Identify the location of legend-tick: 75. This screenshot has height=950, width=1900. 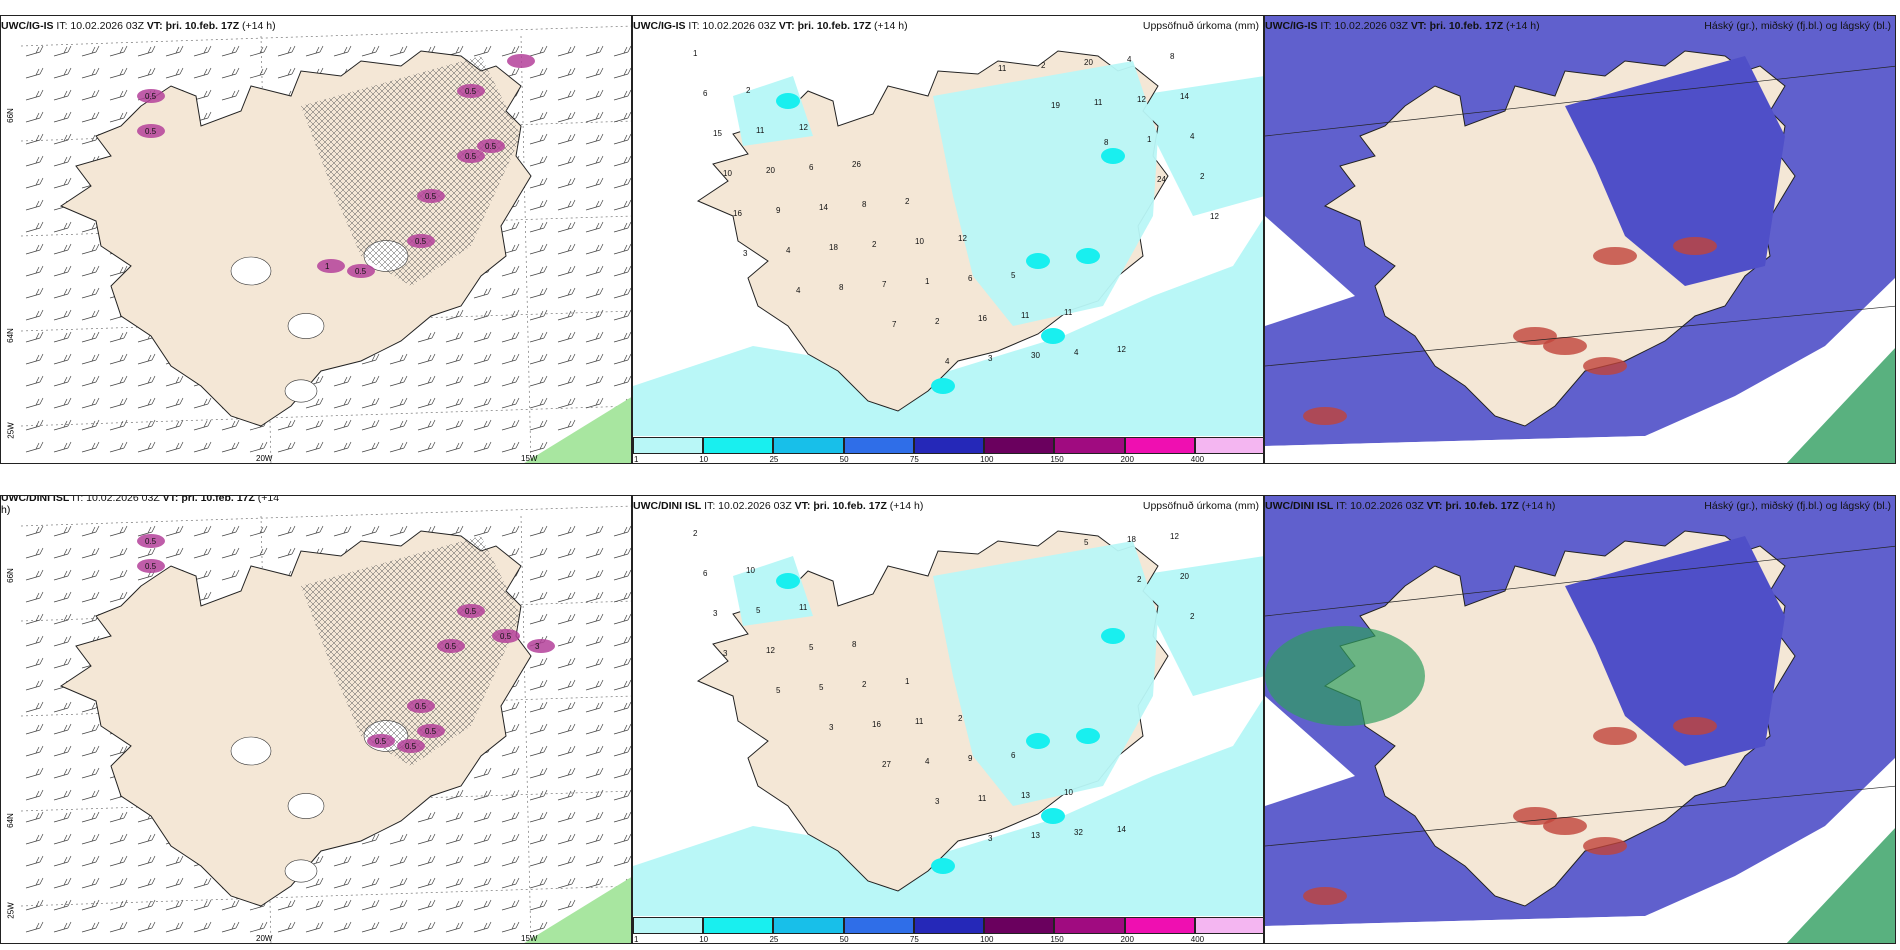
(914, 939).